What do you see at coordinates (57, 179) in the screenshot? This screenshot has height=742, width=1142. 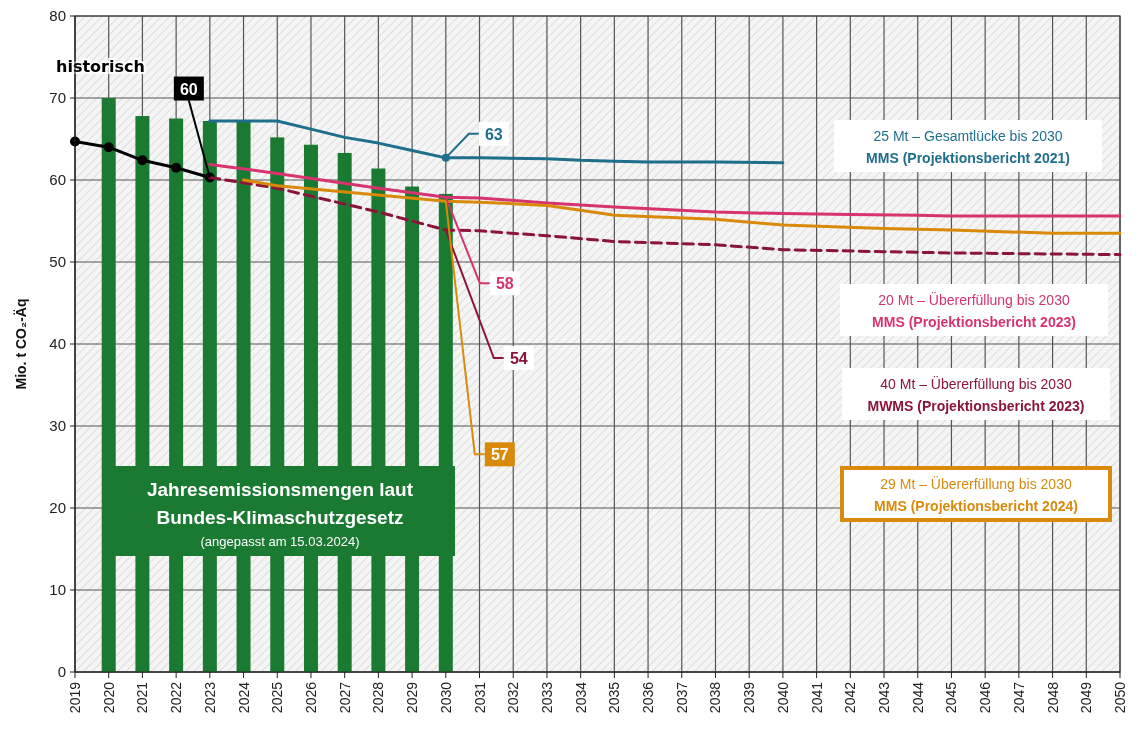 I see `y-tick-label: 60` at bounding box center [57, 179].